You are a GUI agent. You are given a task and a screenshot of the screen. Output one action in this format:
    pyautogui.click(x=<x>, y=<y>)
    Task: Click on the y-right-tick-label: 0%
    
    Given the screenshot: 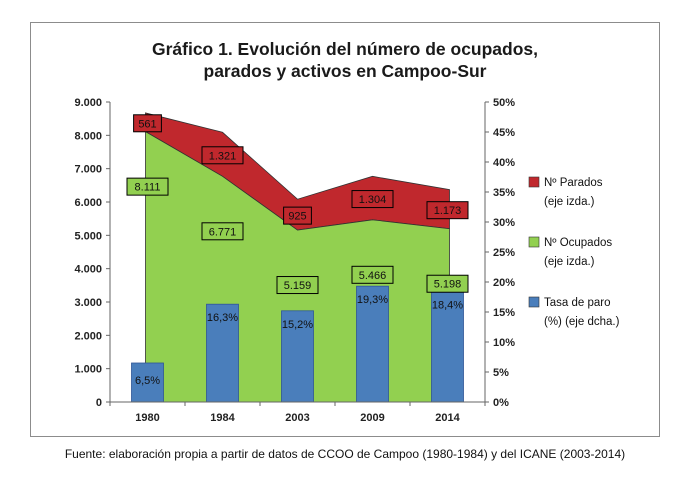 What is the action you would take?
    pyautogui.click(x=501, y=403)
    